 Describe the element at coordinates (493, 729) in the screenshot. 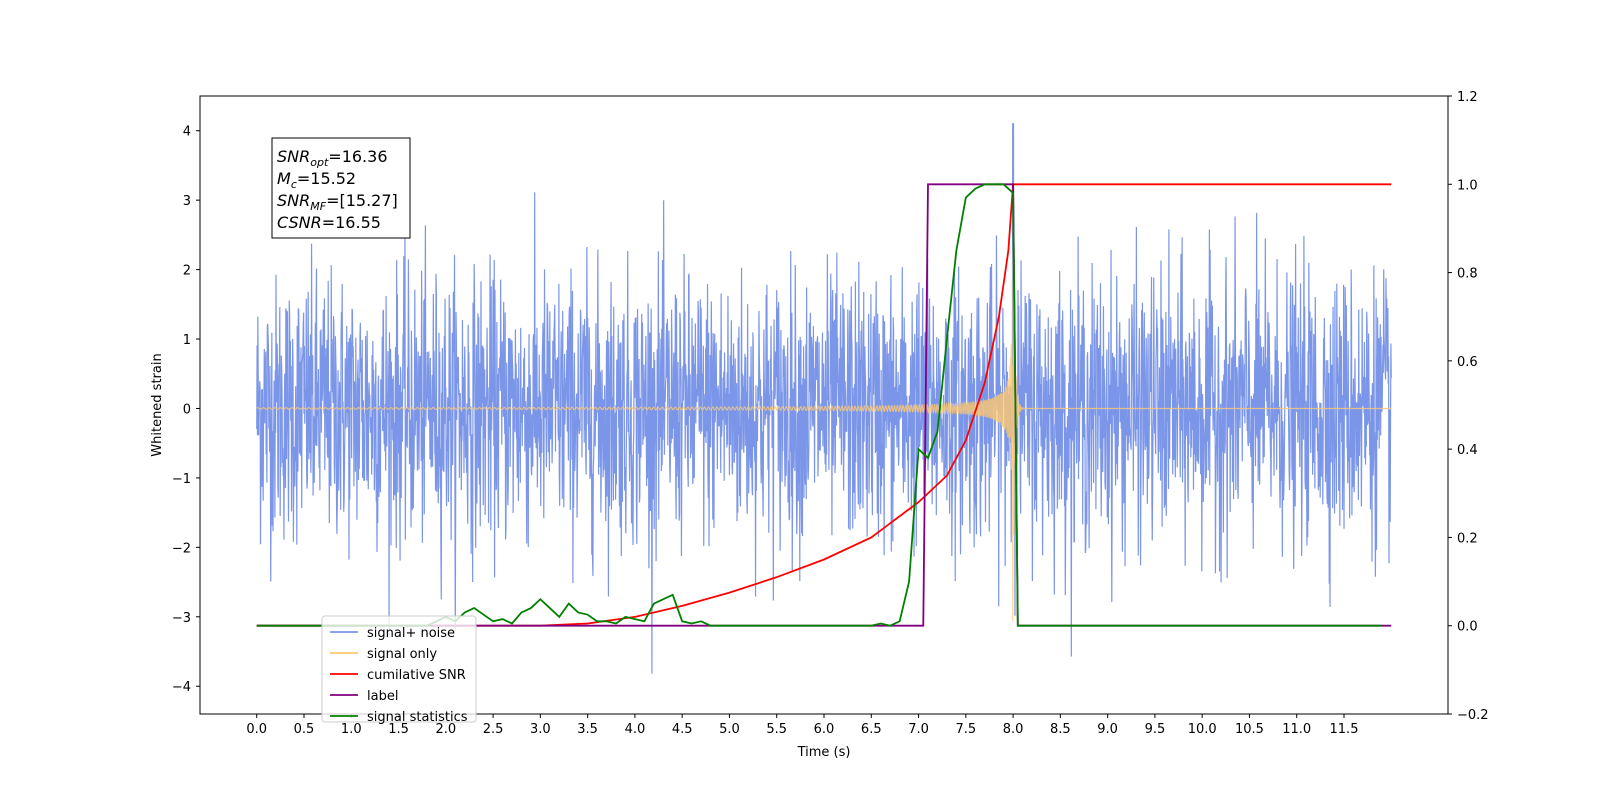

I see `x-tick-label: 2.5` at that location.